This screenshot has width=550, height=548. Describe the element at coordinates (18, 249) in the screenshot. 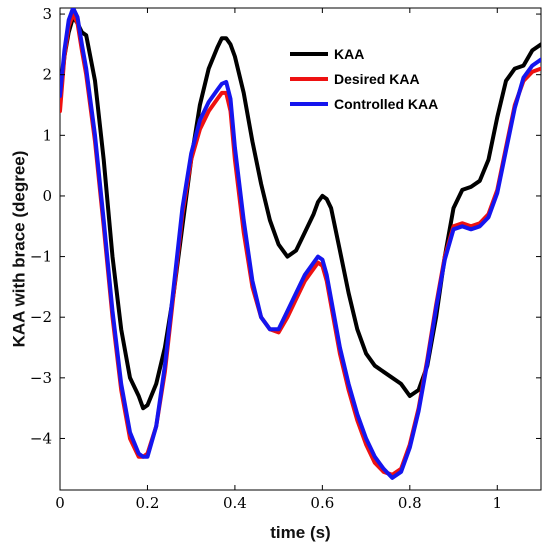

I see `y-axis-label: KAA with brace (degree)` at that location.